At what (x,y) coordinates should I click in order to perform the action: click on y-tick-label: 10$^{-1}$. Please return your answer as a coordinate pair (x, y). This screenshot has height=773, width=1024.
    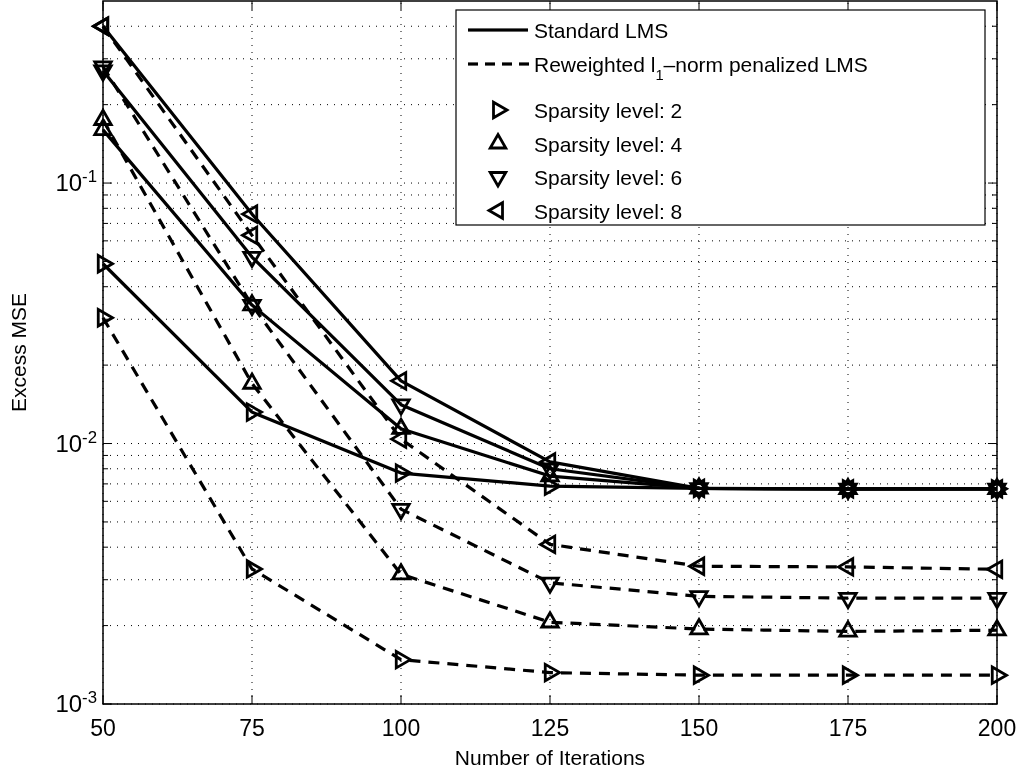
    Looking at the image, I should click on (76, 181).